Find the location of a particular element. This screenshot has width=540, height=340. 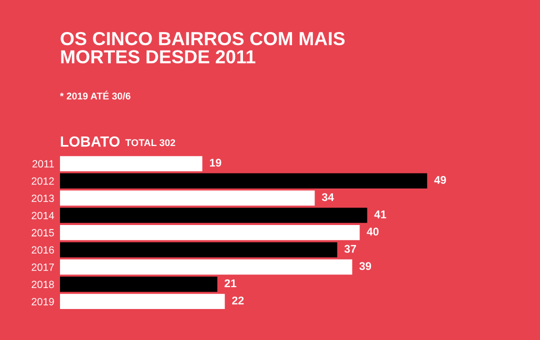

data-label: 40 is located at coordinates (372, 232).